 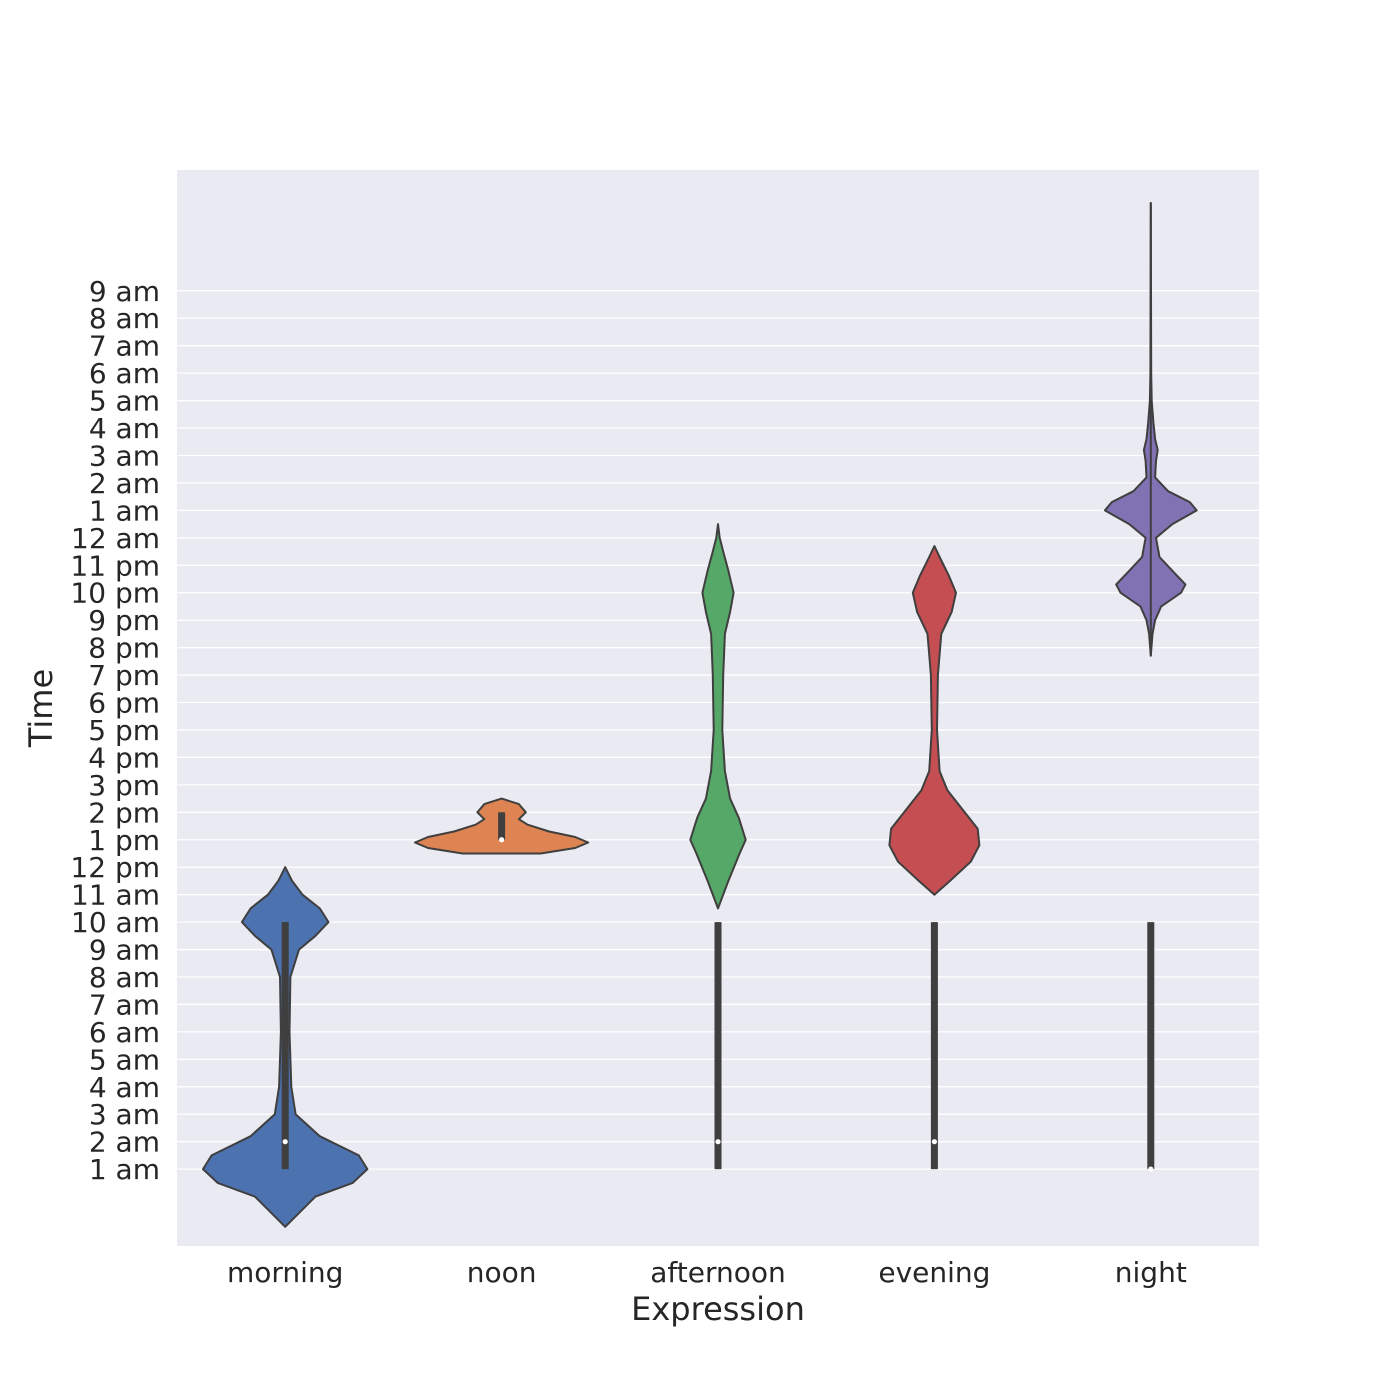 What do you see at coordinates (124, 785) in the screenshot?
I see `y-tick-label: 3 pm` at bounding box center [124, 785].